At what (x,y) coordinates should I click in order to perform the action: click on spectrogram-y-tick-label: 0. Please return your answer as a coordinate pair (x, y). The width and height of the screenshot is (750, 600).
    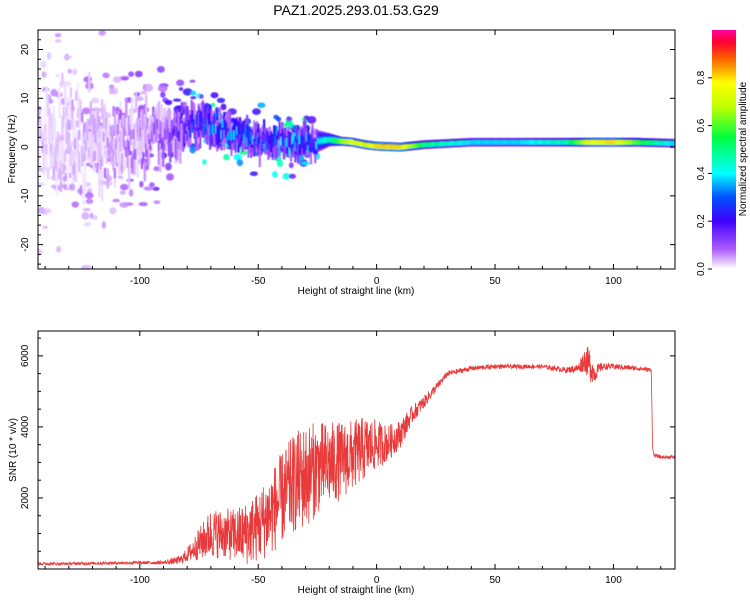
    Looking at the image, I should click on (25, 147).